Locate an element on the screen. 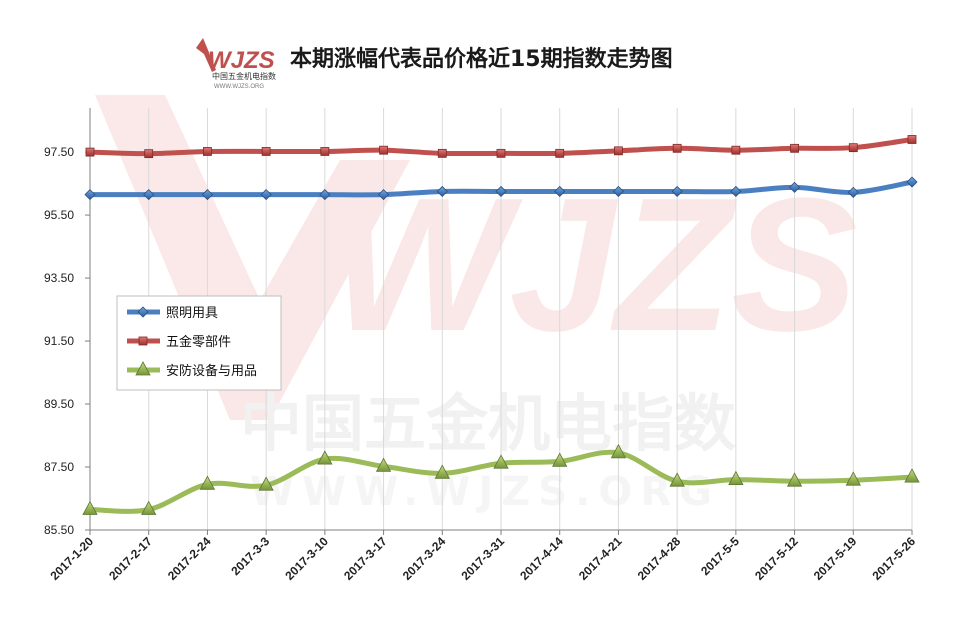 The height and width of the screenshot is (630, 962). y-tick-label: 93.50 is located at coordinates (59, 278).